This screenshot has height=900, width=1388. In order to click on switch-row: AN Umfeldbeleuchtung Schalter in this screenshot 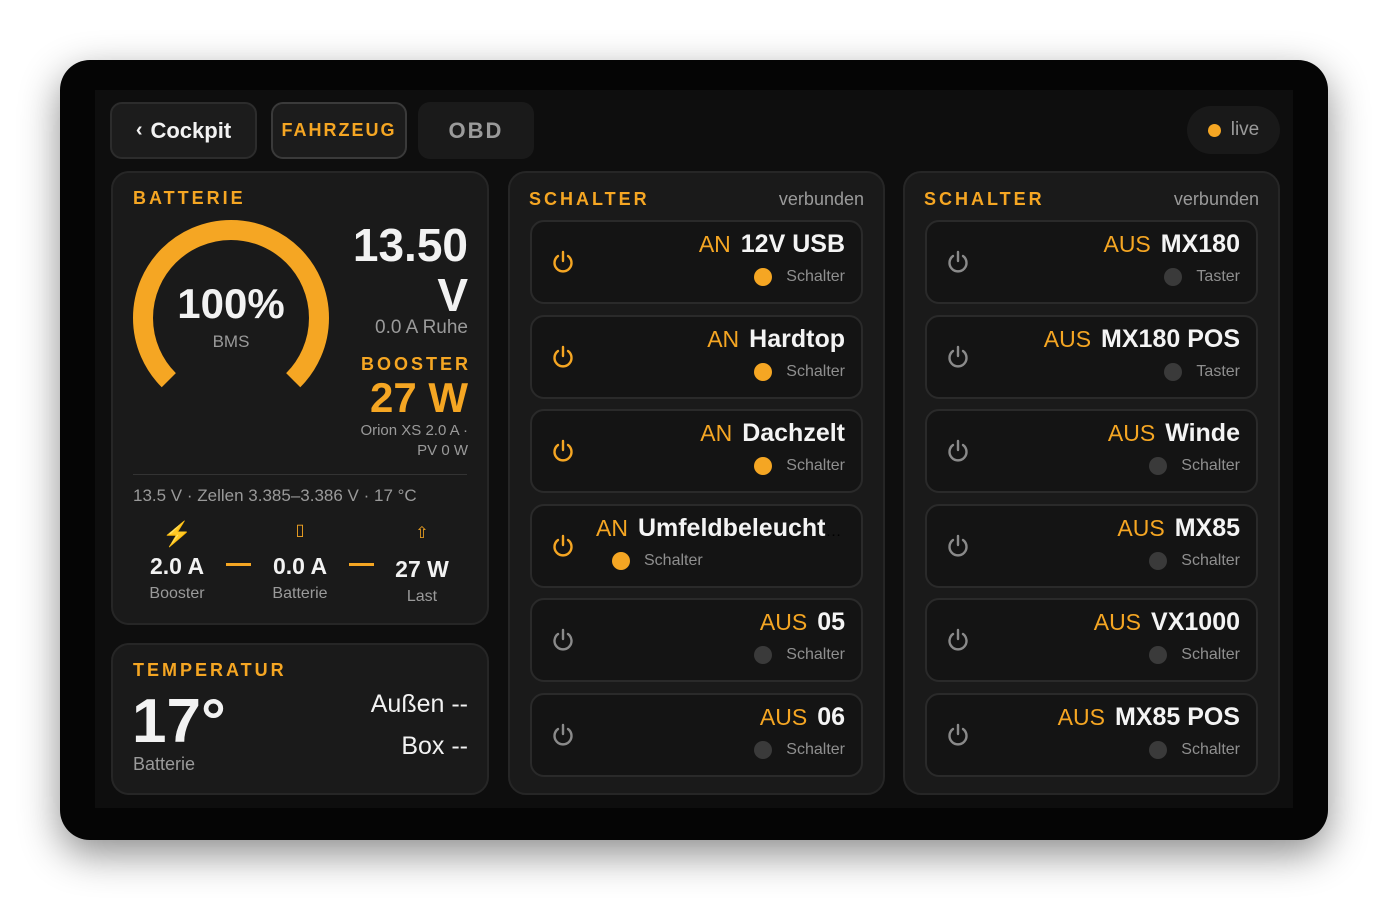, I will do `click(696, 545)`.